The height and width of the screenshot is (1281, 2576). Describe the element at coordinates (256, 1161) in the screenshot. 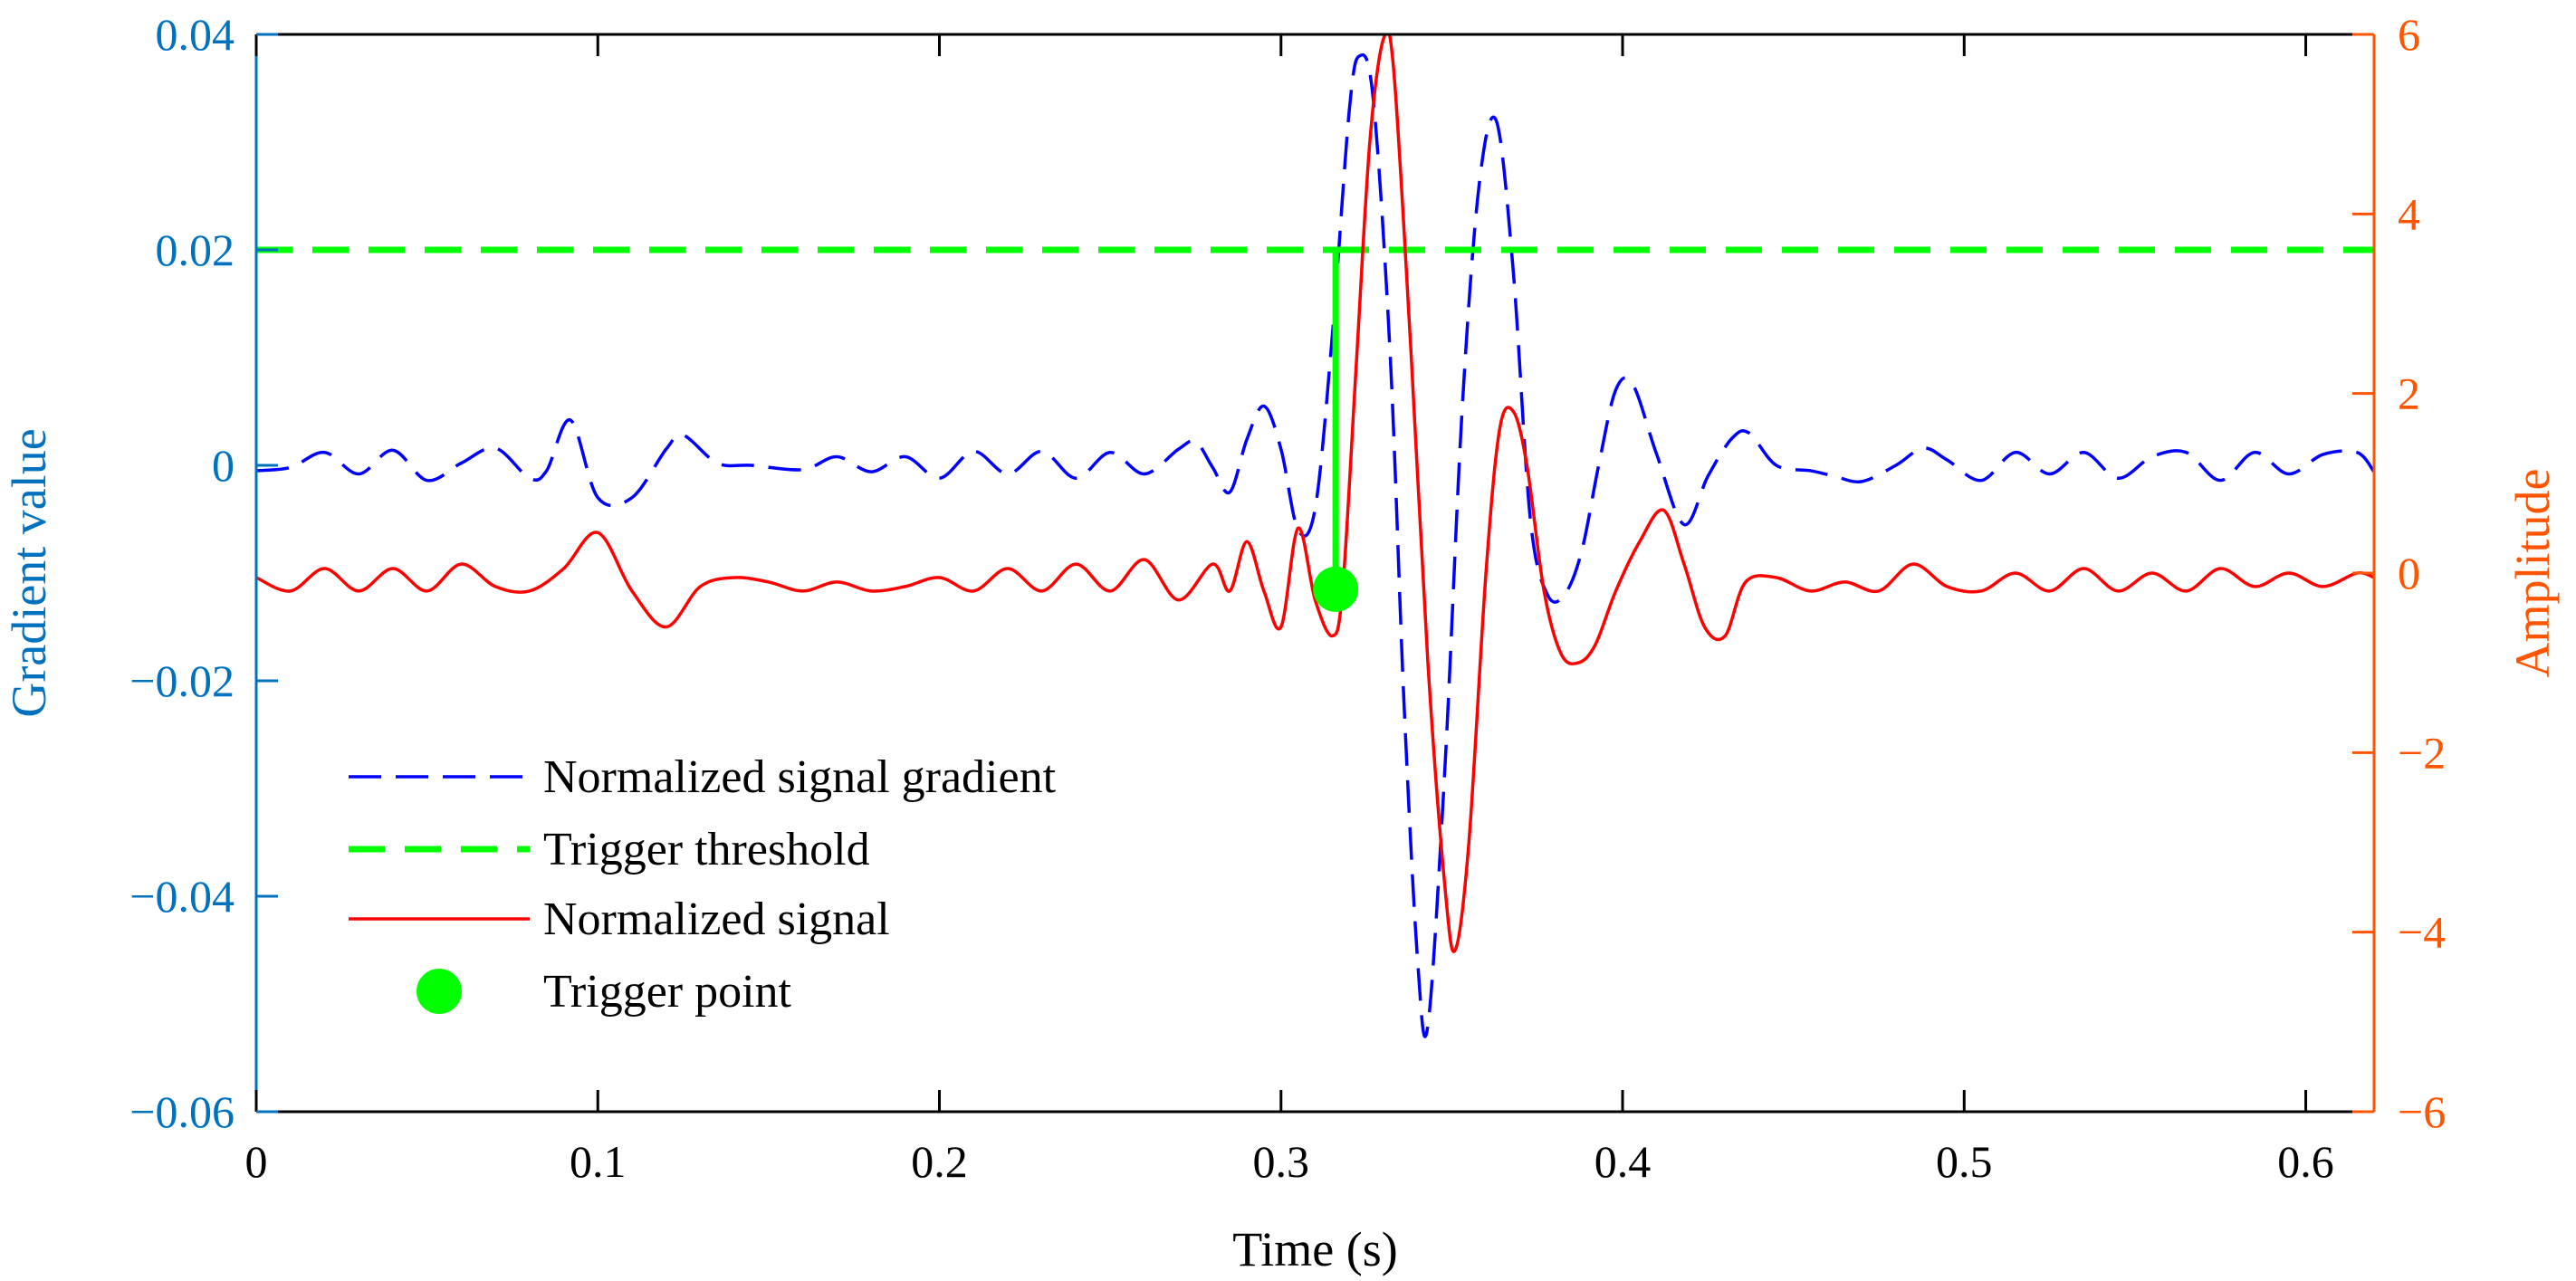

I see `x-tick-label: 0` at that location.